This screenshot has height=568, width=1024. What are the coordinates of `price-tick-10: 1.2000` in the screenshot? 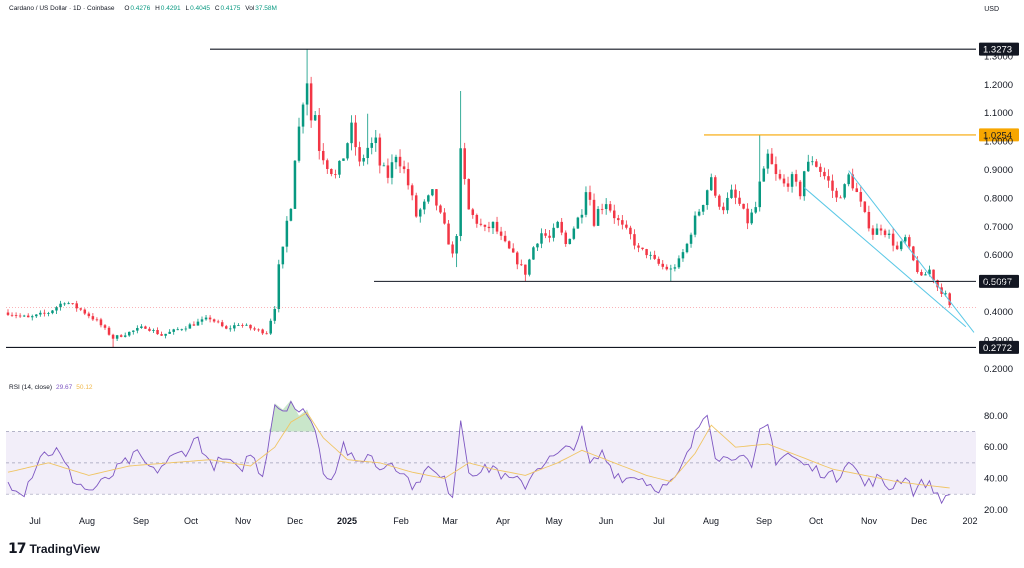 It's located at (998, 85).